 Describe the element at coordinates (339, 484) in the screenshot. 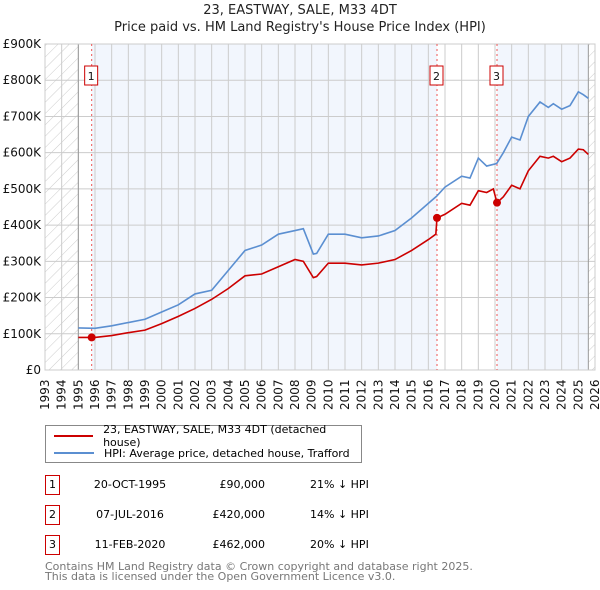

I see `sale-hpi-diff: 21% ↓ HPI` at that location.